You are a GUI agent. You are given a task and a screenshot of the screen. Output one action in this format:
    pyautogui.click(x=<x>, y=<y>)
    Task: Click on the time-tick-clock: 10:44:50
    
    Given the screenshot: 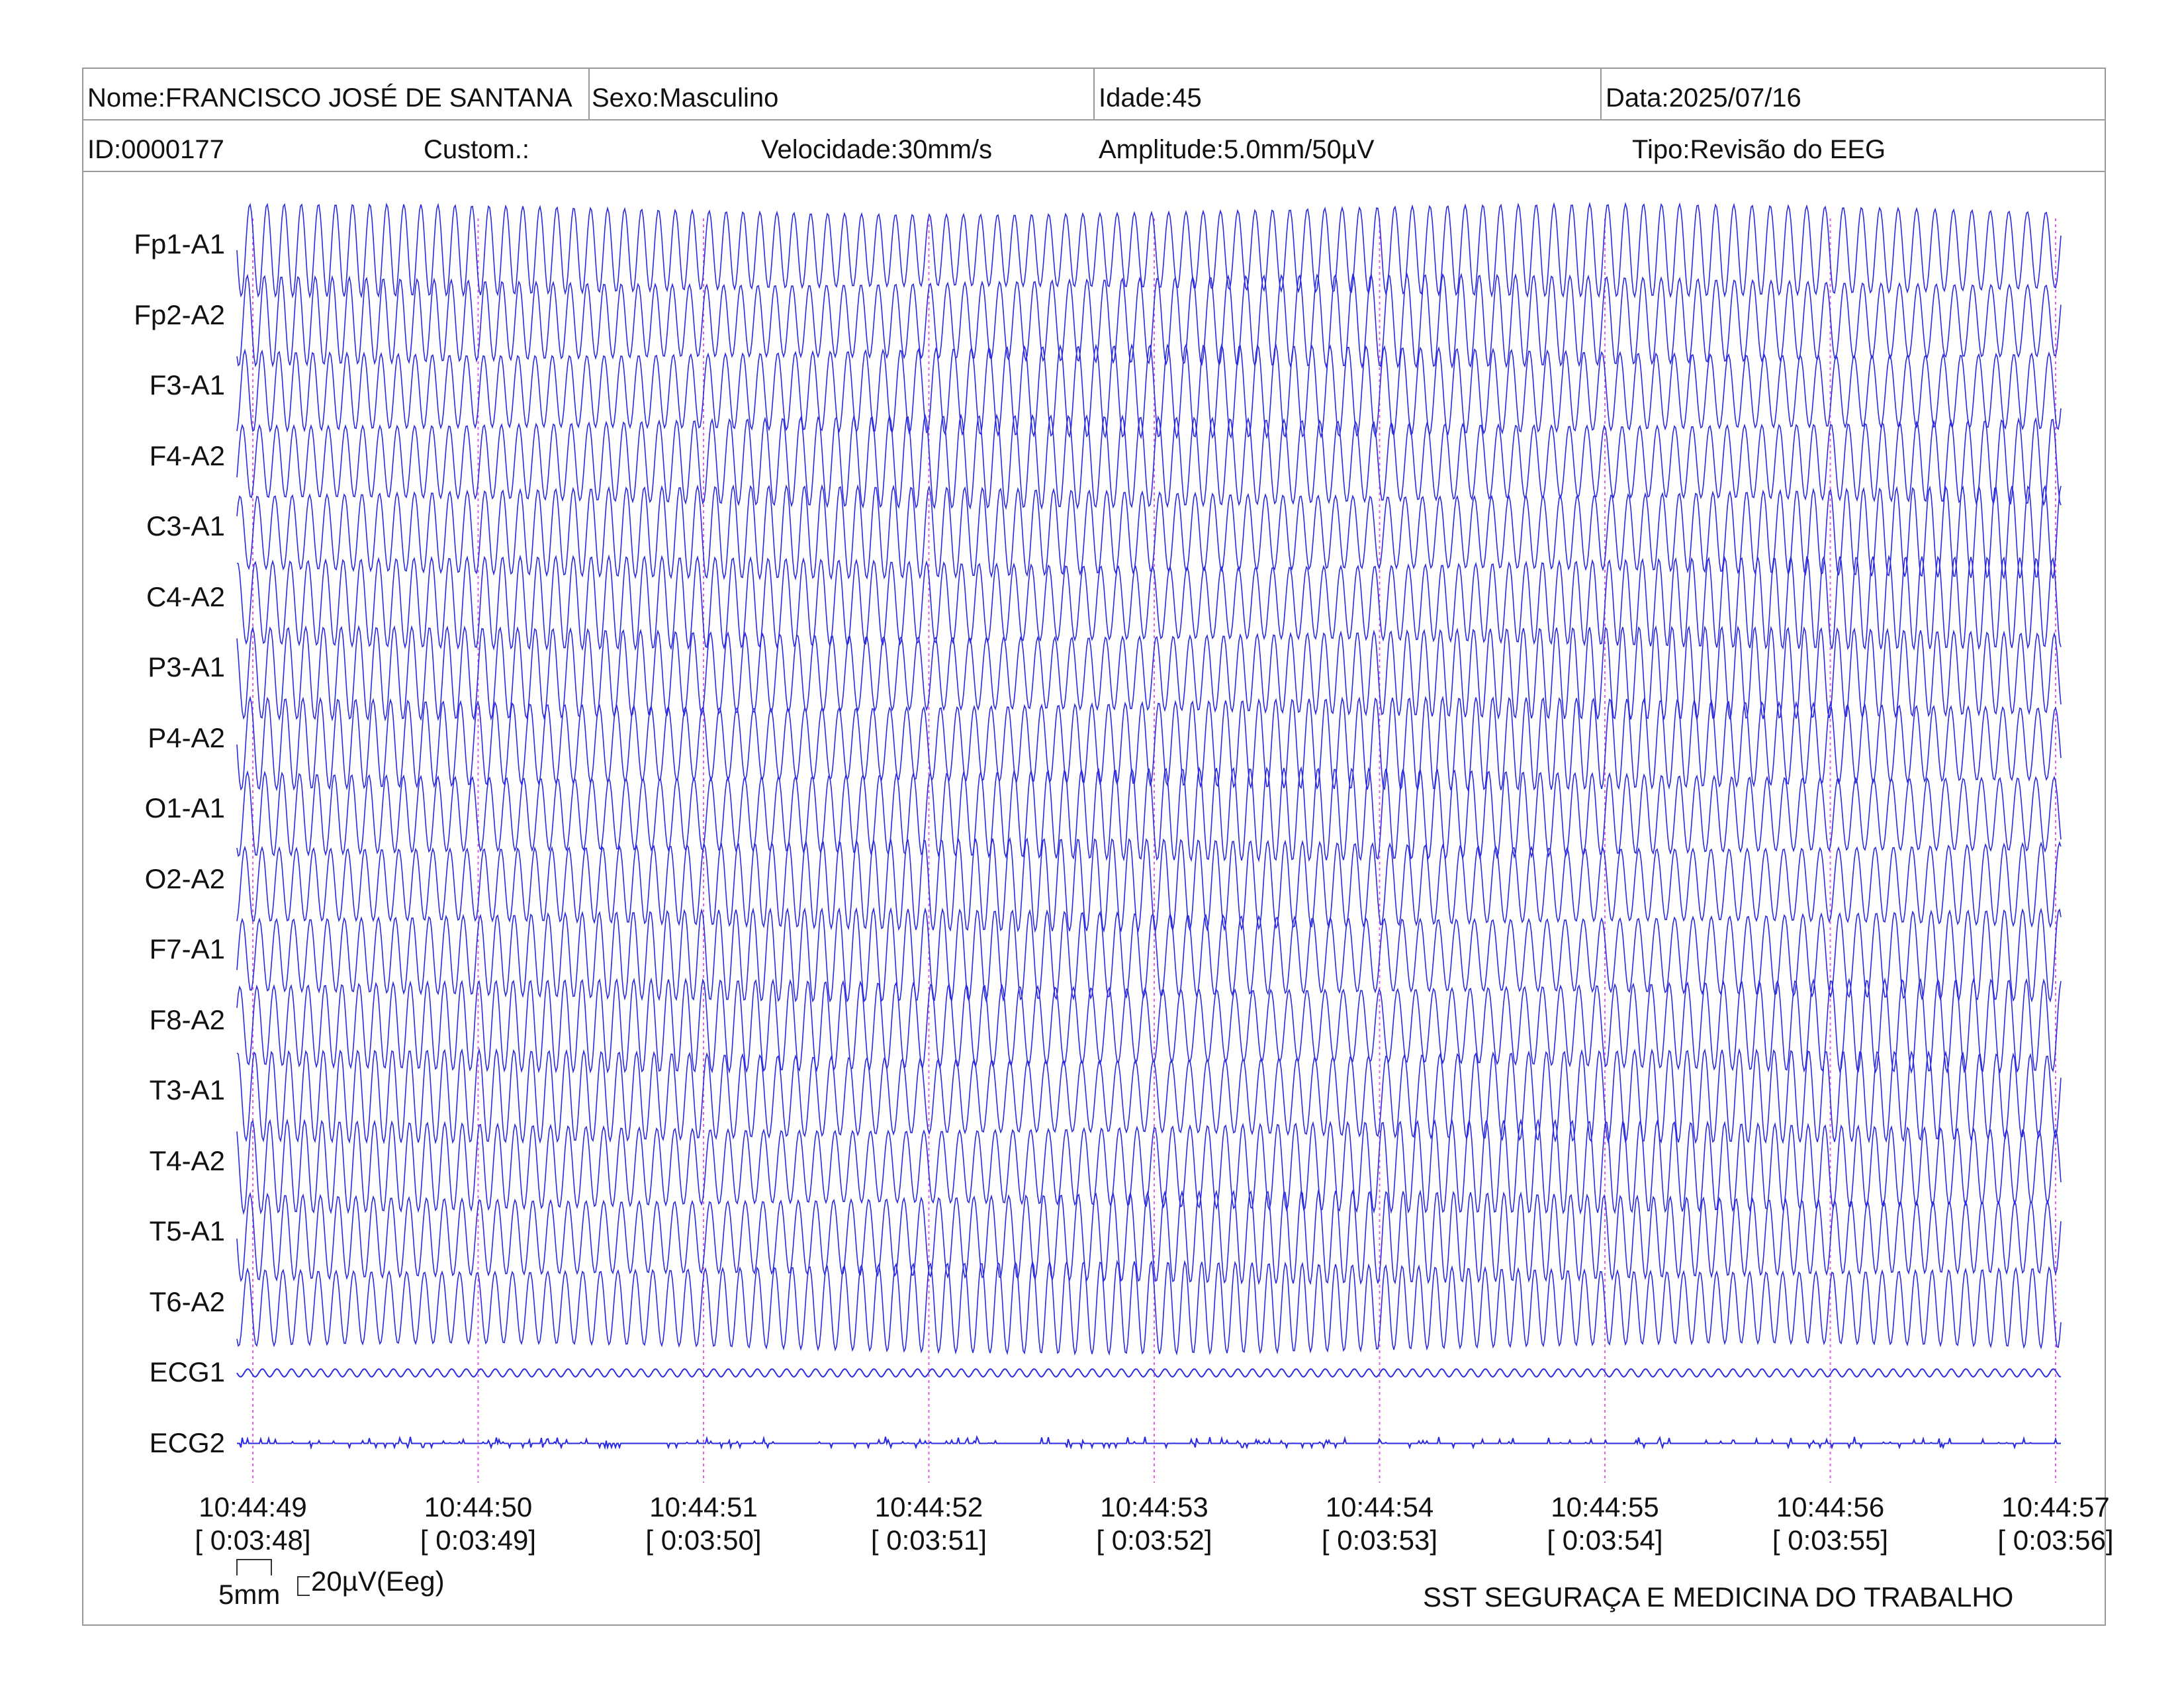 What is the action you would take?
    pyautogui.click(x=478, y=1507)
    